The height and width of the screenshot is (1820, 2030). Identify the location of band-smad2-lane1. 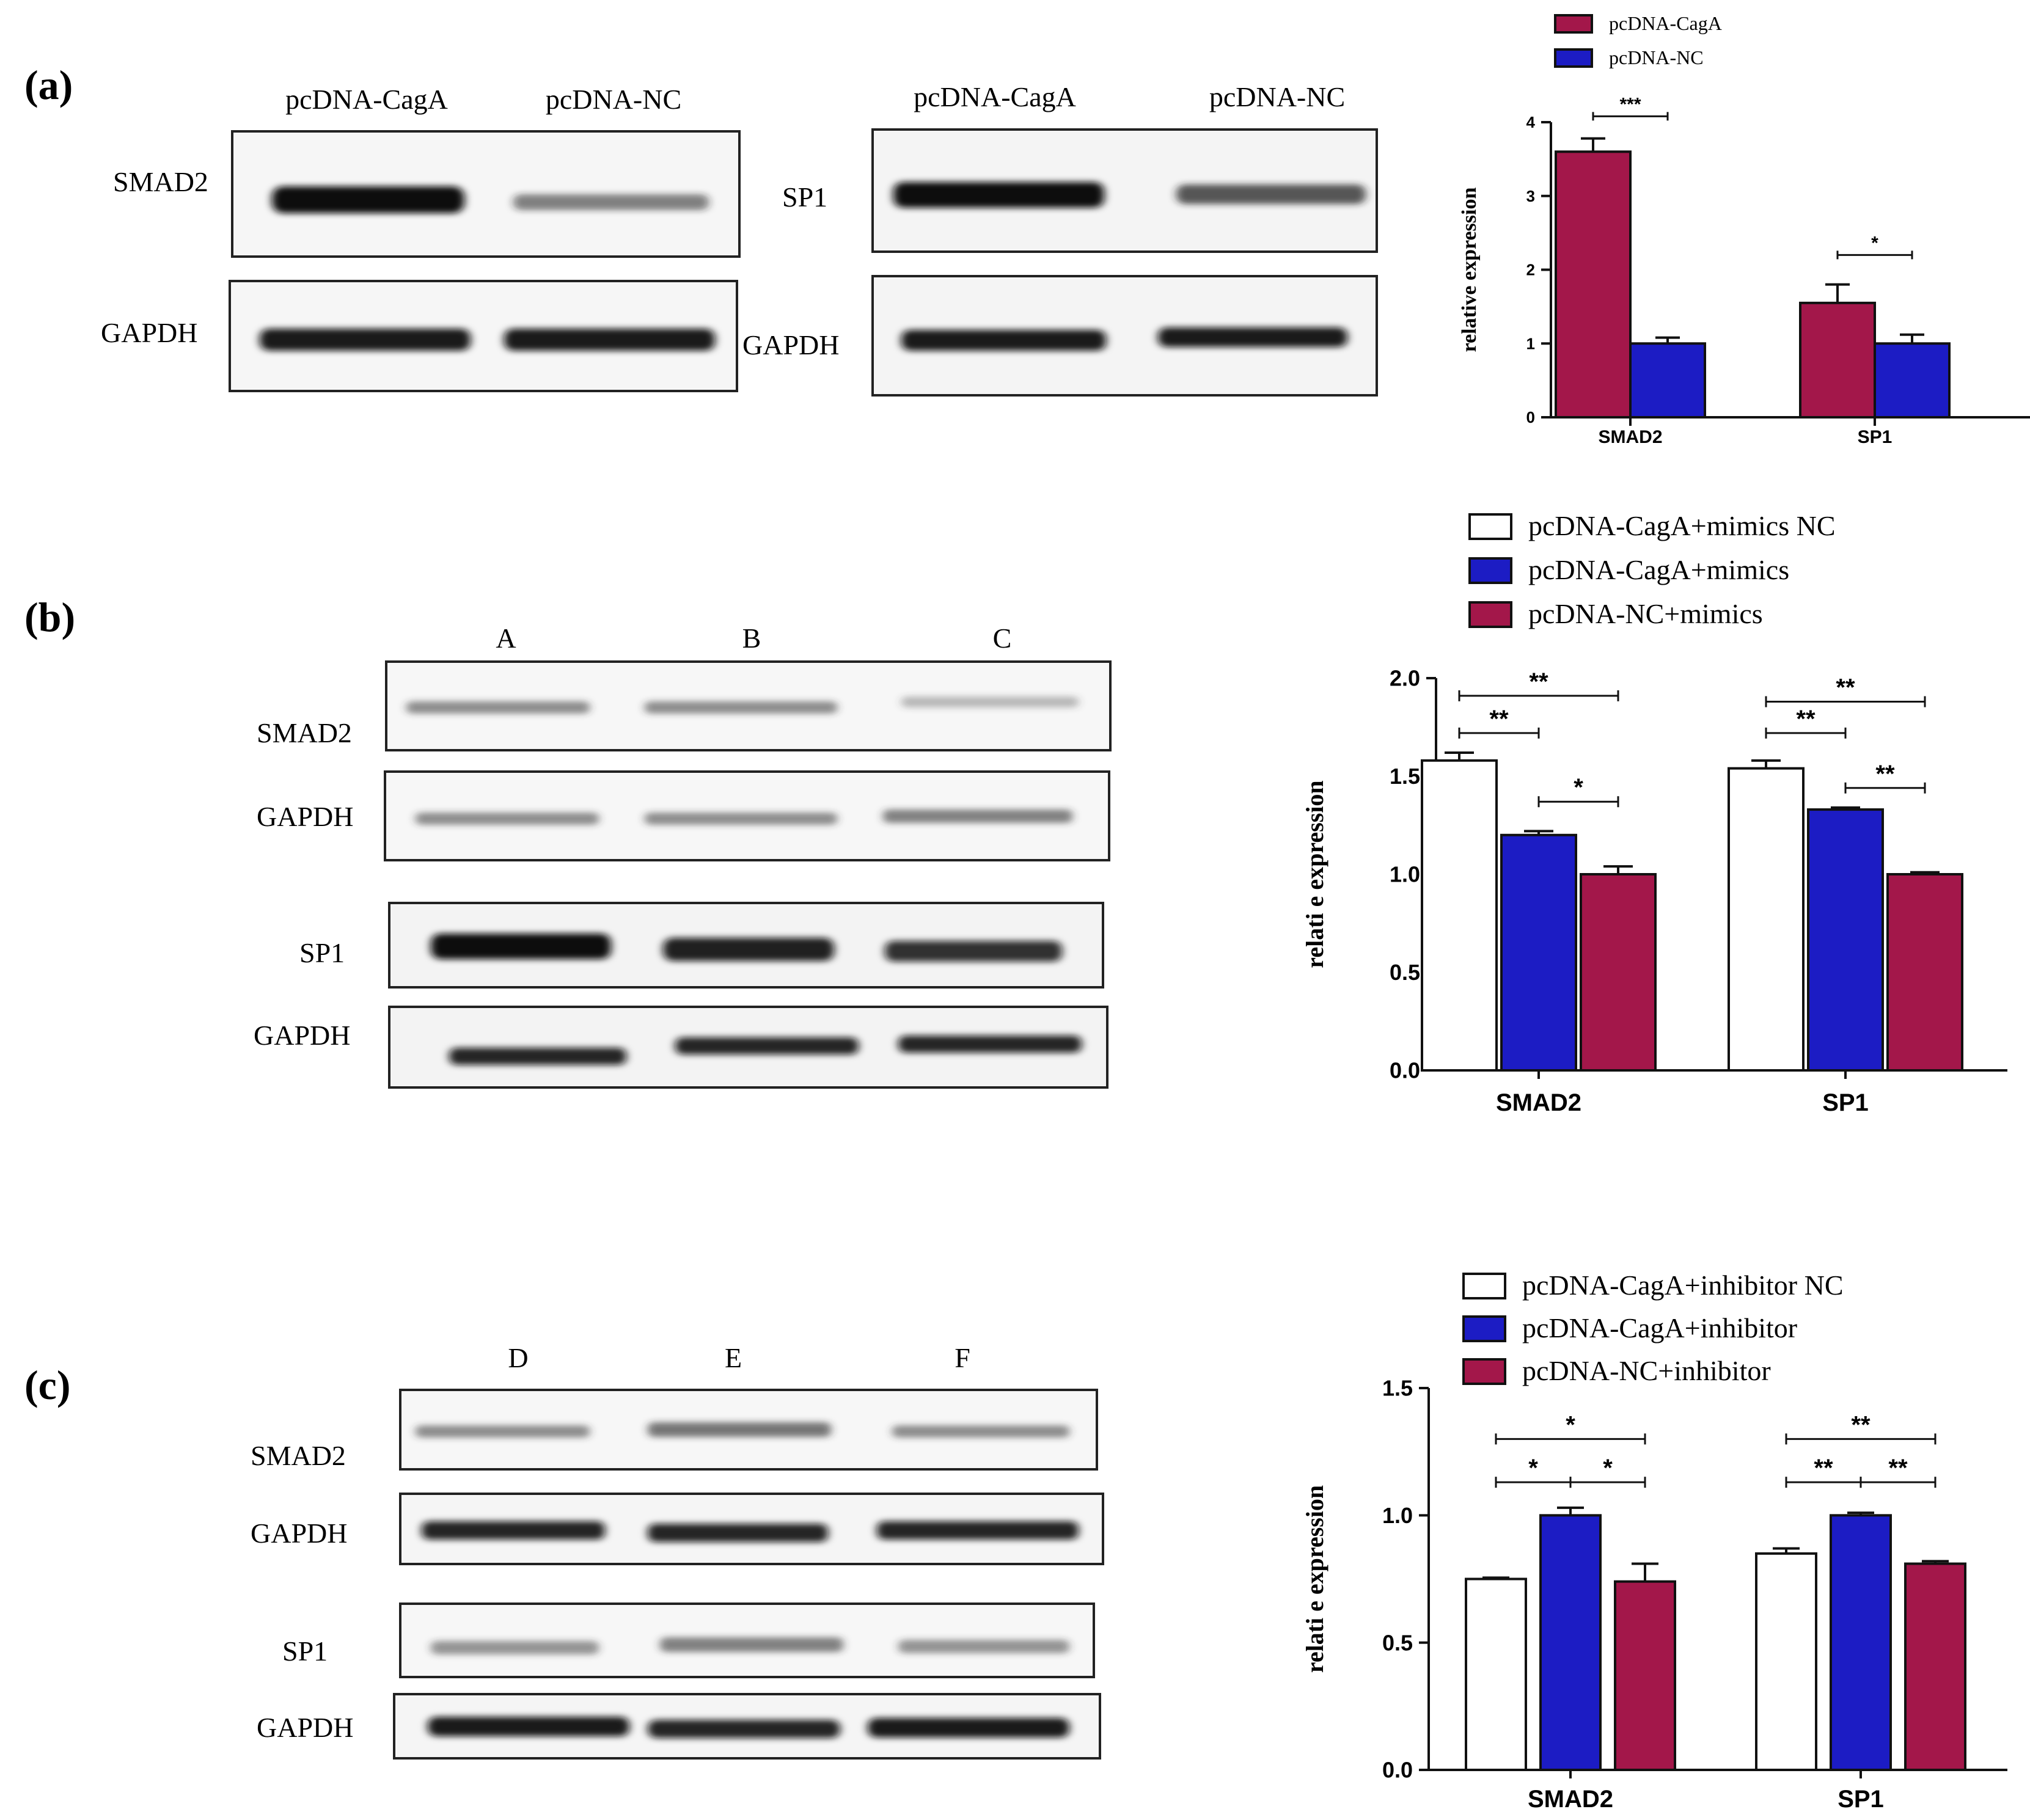
(368, 199).